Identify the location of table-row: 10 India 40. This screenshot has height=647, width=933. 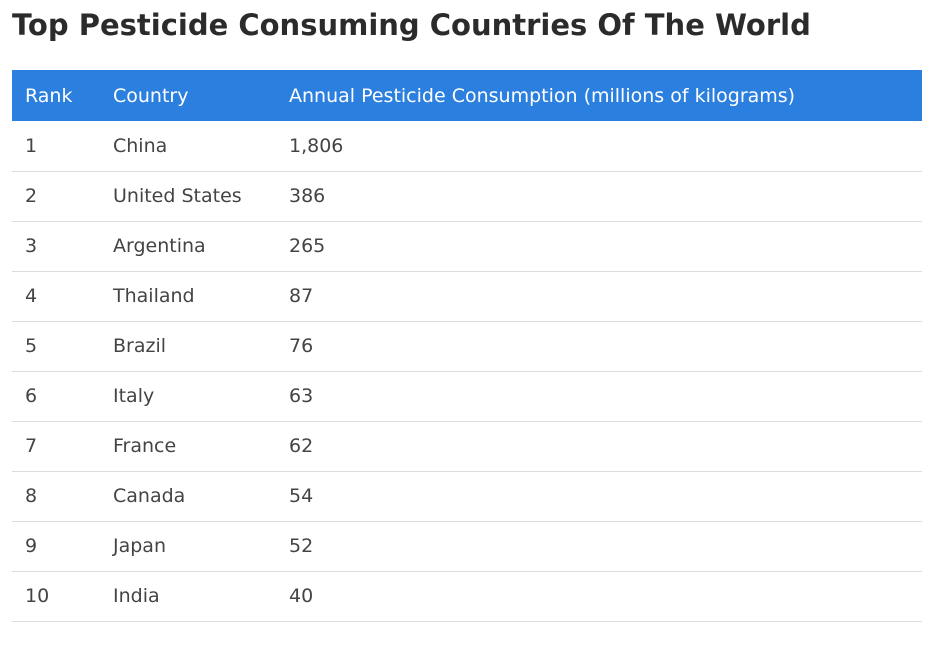
(467, 596).